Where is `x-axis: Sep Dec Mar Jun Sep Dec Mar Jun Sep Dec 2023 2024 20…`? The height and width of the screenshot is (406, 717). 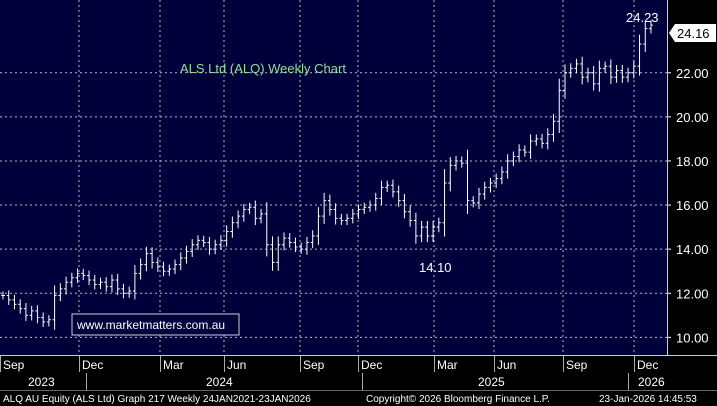
x-axis: Sep Dec Mar Jun Sep Dec Mar Jun Sep Dec 2023 2024 20… is located at coordinates (358, 372).